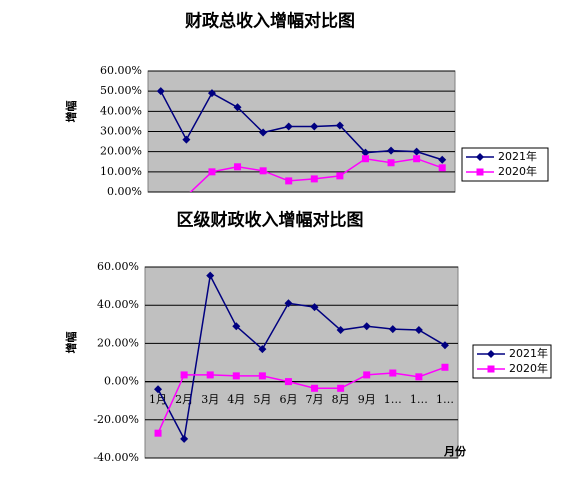 This screenshot has width=568, height=477. Describe the element at coordinates (116, 419) in the screenshot. I see `y-tick-label: -20.00%` at that location.